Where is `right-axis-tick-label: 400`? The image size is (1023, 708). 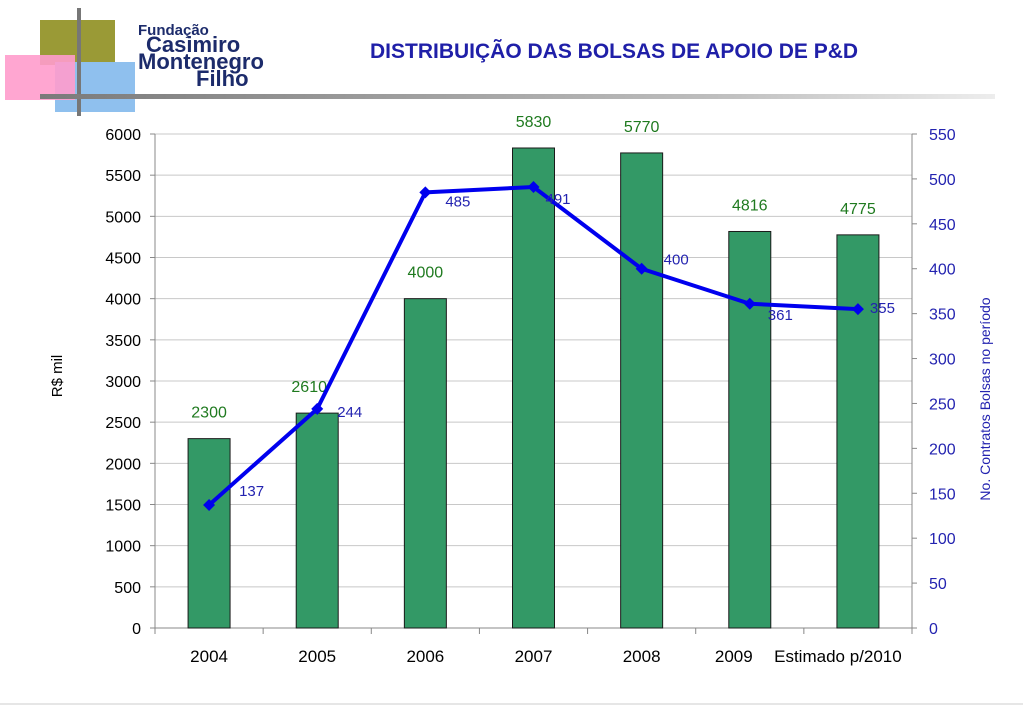 right-axis-tick-label: 400 is located at coordinates (942, 270).